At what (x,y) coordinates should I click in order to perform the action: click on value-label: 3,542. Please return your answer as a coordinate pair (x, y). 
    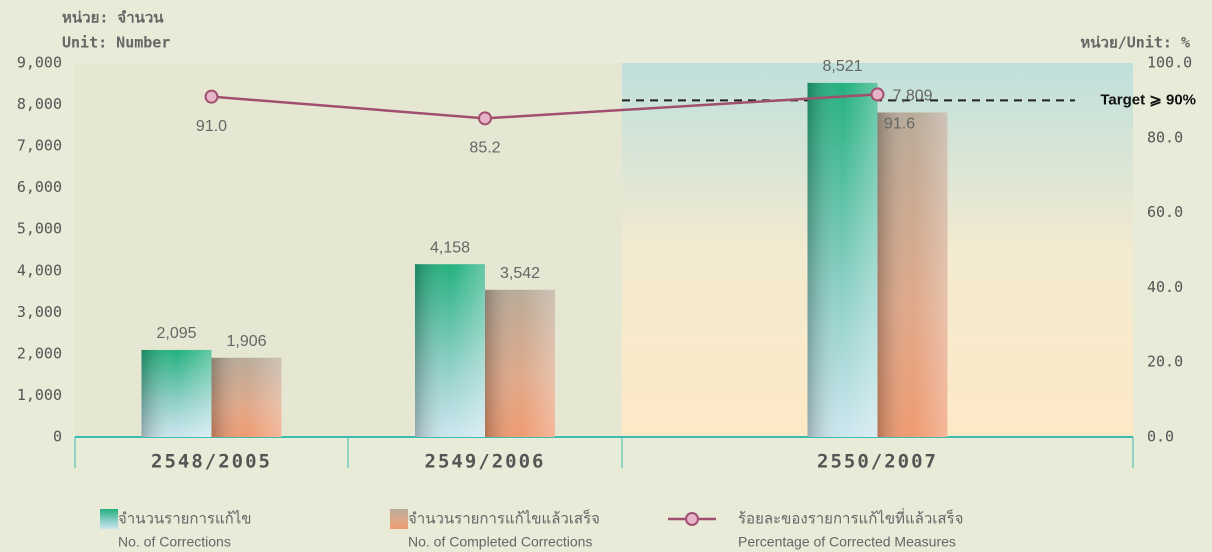
    Looking at the image, I should click on (520, 273).